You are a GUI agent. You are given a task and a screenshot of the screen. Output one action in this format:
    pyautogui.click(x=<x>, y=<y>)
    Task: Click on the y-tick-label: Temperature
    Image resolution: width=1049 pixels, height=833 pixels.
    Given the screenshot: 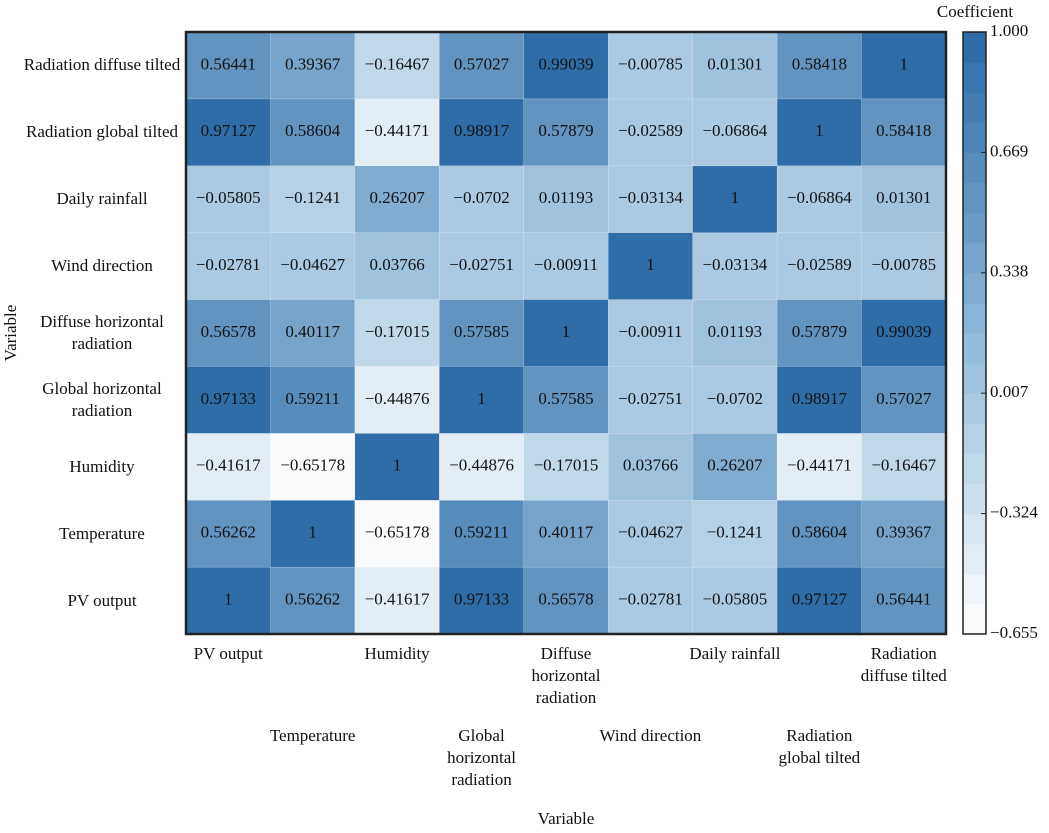 What is the action you would take?
    pyautogui.click(x=102, y=533)
    